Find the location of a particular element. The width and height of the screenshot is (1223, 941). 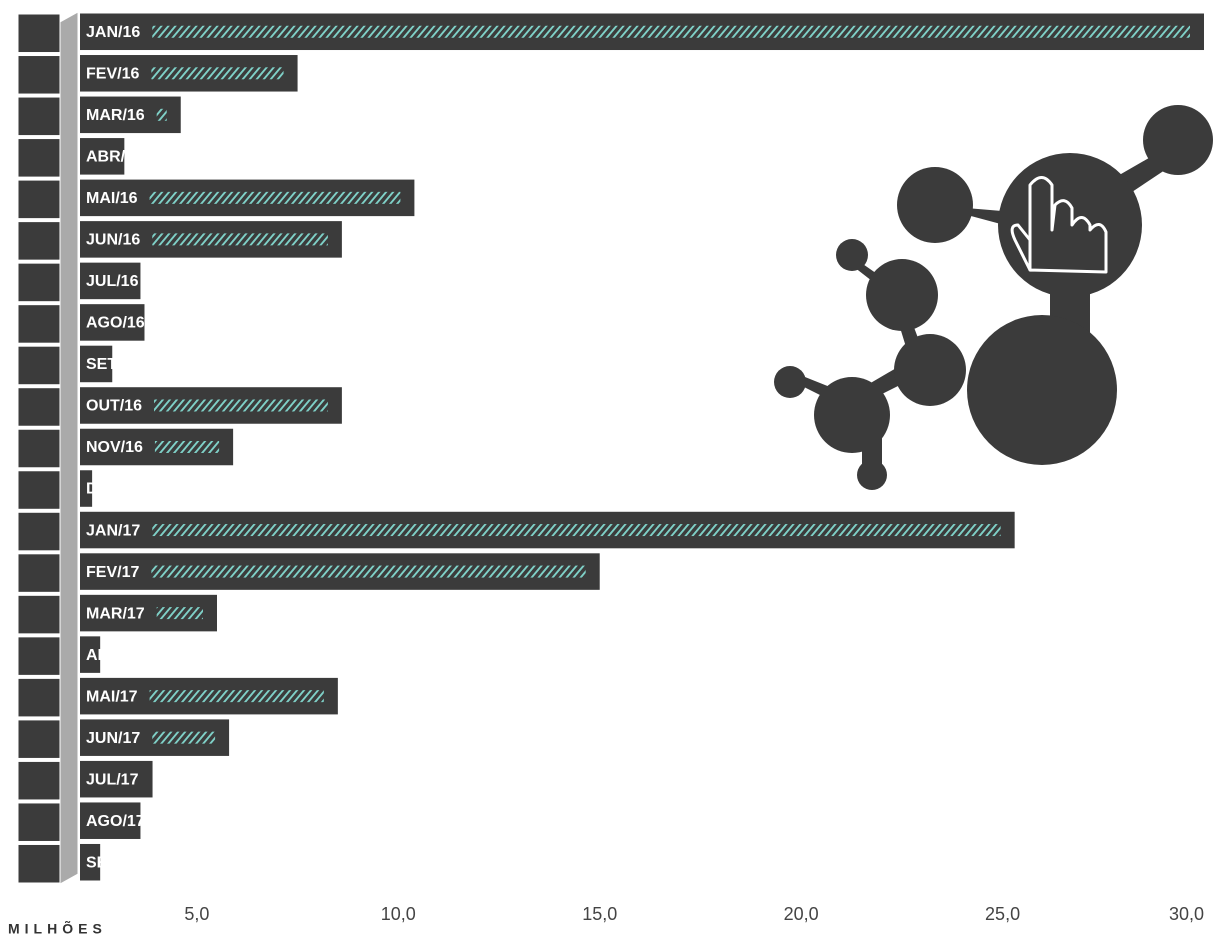

category-label: FEV/16 is located at coordinates (112, 74).